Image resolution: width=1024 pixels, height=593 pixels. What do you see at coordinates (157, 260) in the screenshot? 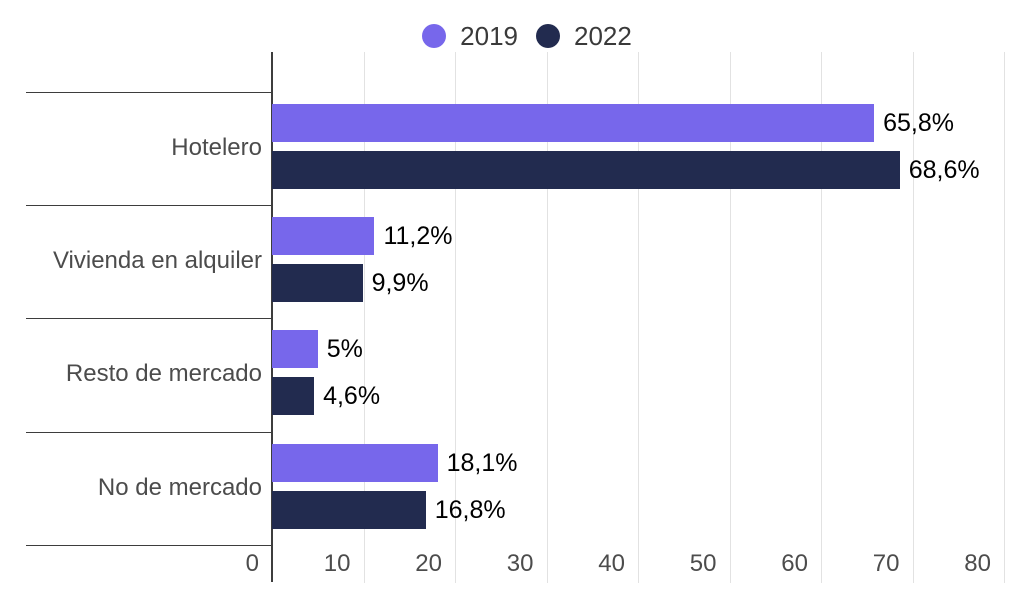
I see `category-label: Vivienda en alquiler` at bounding box center [157, 260].